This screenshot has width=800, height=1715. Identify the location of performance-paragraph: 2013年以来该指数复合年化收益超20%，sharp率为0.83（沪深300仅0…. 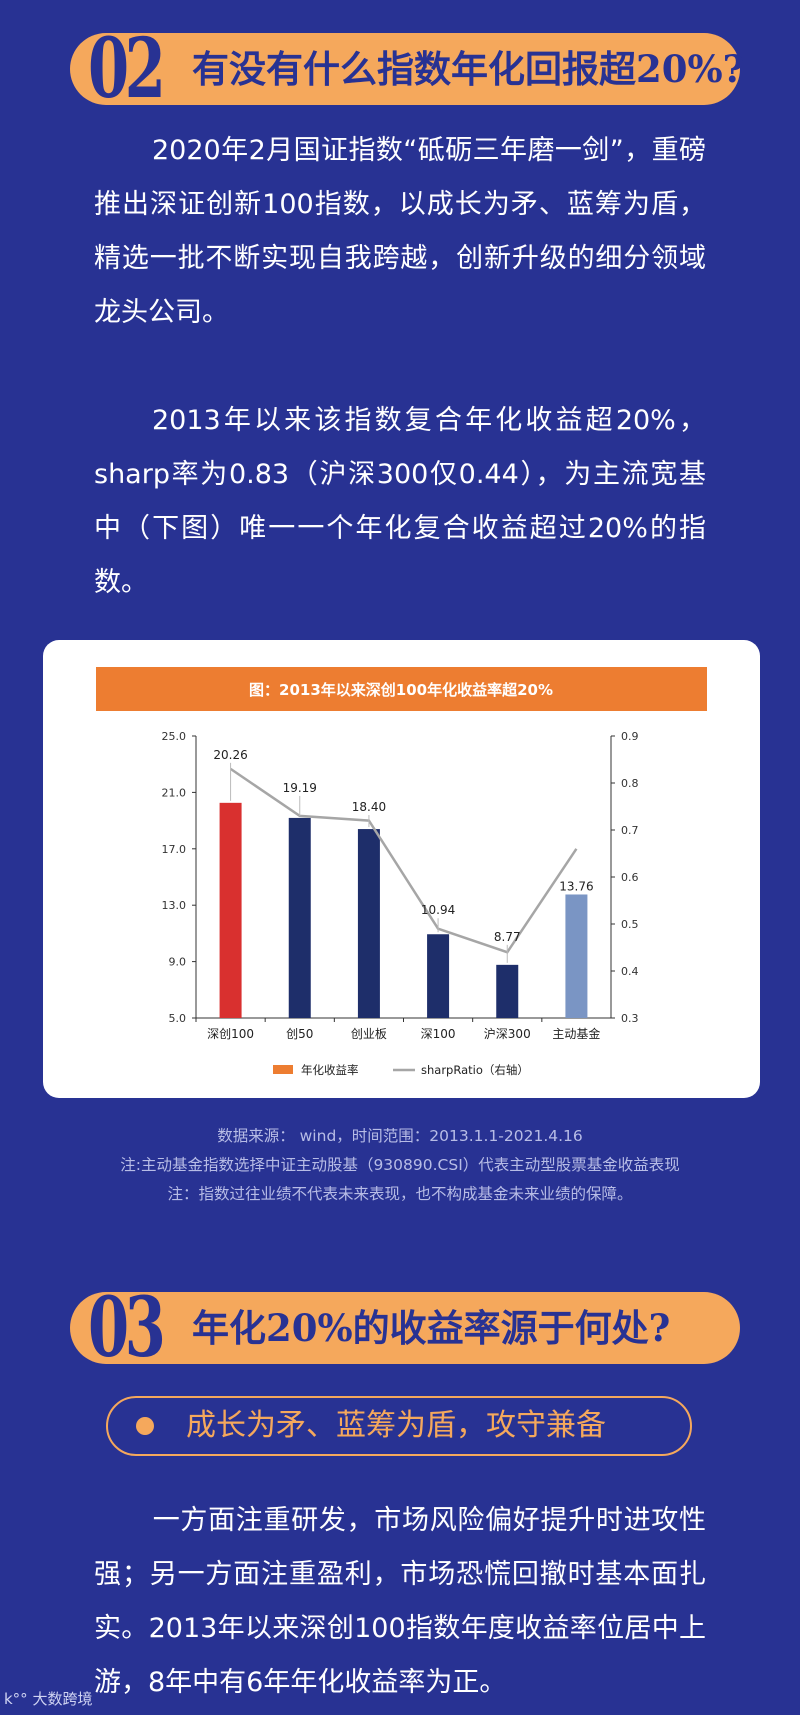
(400, 501).